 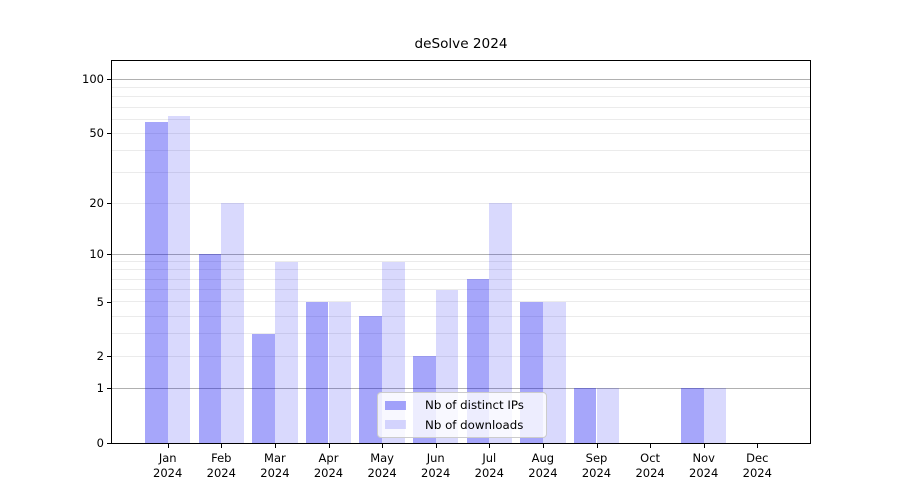 I want to click on chart-title: deSolve 2024, so click(x=461, y=44).